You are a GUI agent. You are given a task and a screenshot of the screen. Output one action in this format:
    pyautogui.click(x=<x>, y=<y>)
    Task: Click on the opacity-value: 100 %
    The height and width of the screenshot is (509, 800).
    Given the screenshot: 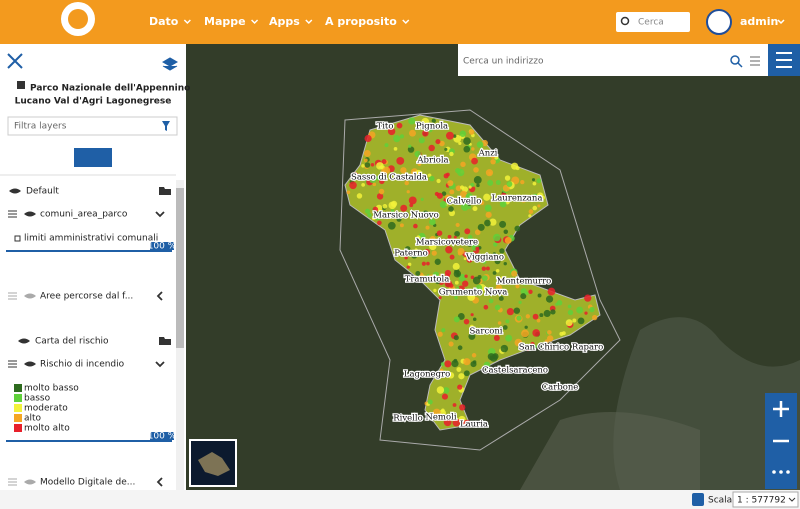 What is the action you would take?
    pyautogui.click(x=162, y=437)
    